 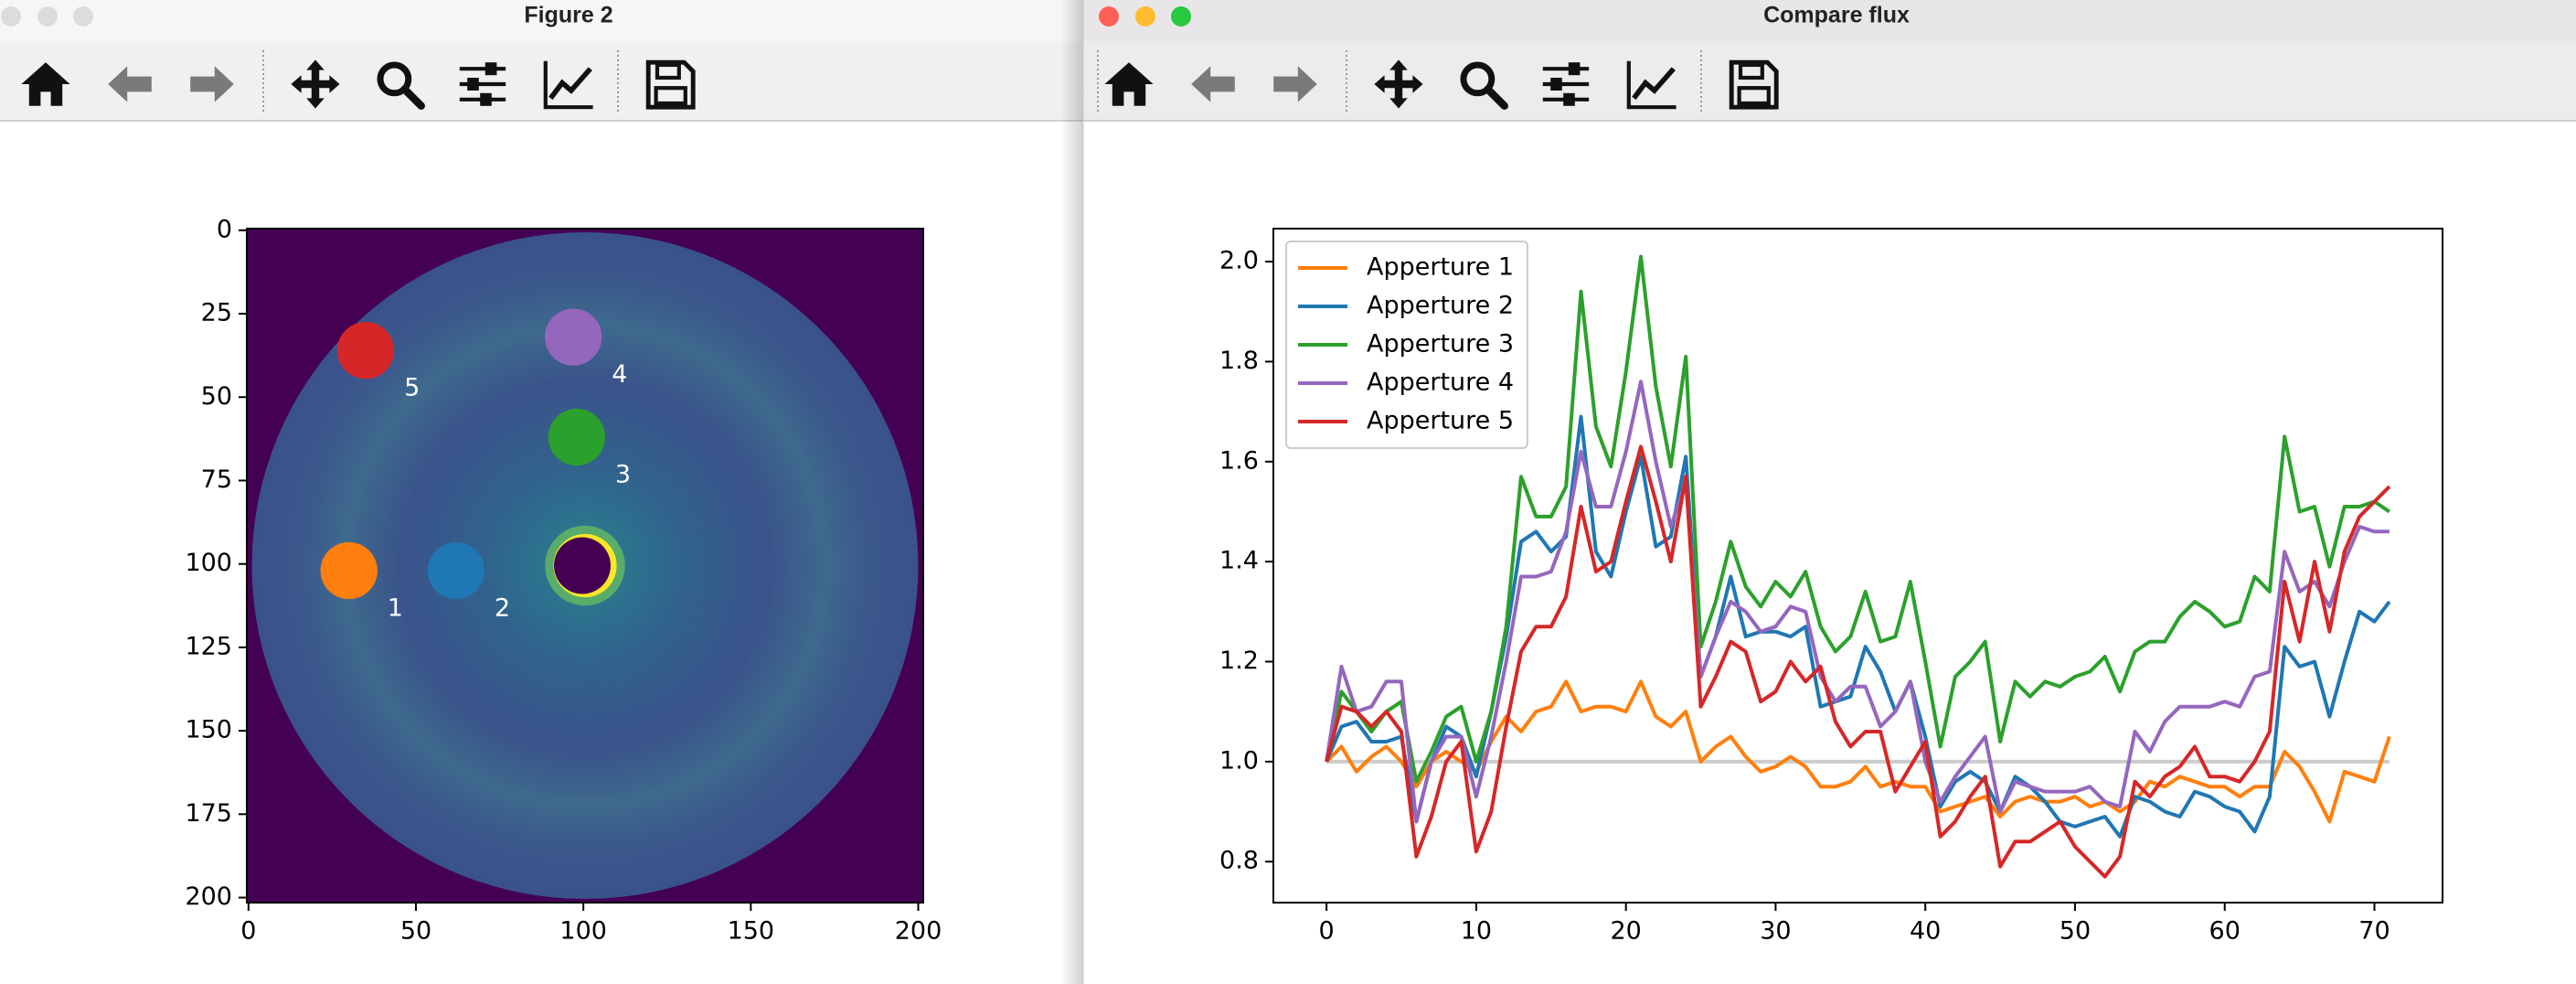 I want to click on legend-box, so click(x=1406, y=345).